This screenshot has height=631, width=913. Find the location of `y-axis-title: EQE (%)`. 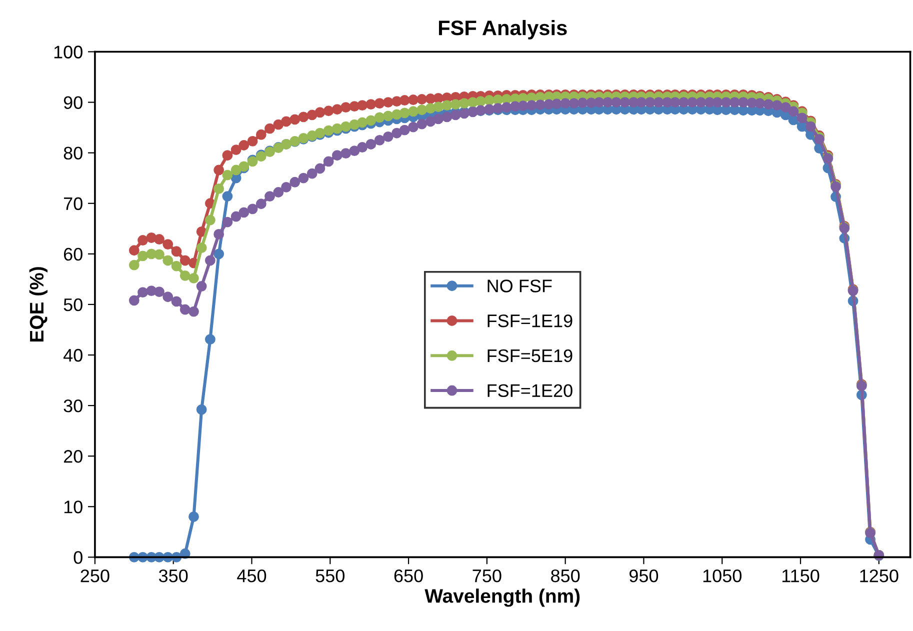

y-axis-title: EQE (%) is located at coordinates (38, 304).